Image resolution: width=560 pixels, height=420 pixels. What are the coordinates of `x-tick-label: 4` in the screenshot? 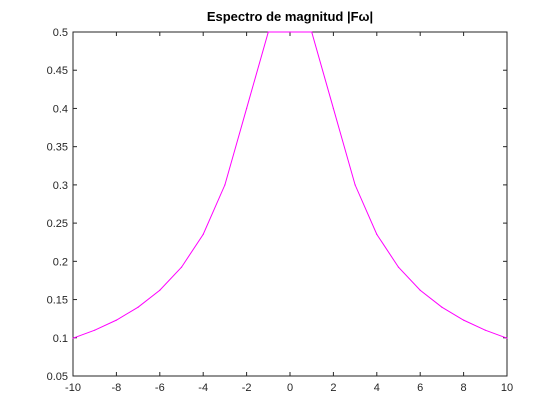 It's located at (377, 388).